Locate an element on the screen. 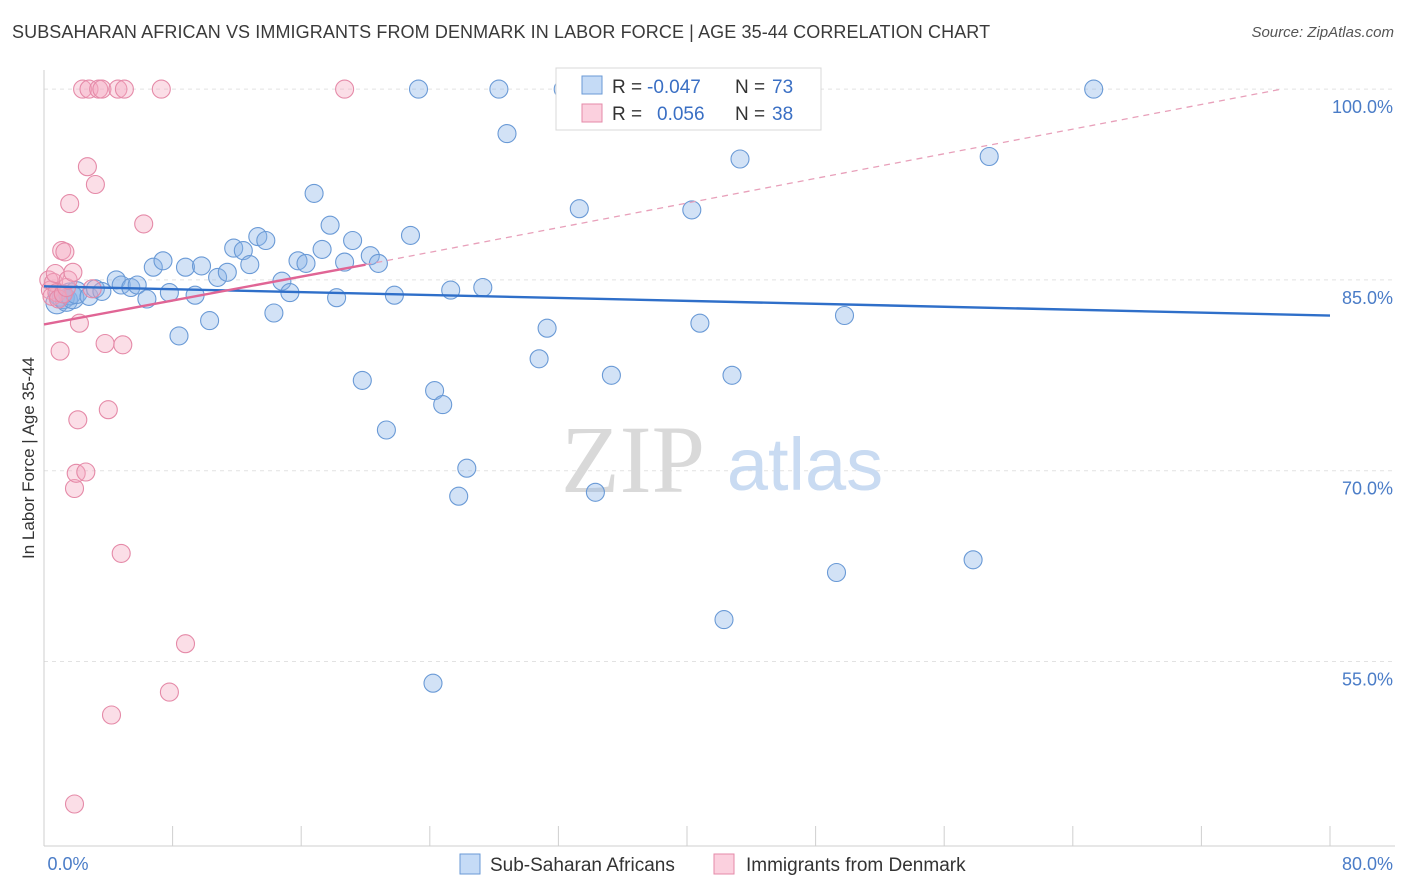 Image resolution: width=1406 pixels, height=892 pixels. x-tick-label-0: 0.0% is located at coordinates (67, 864).